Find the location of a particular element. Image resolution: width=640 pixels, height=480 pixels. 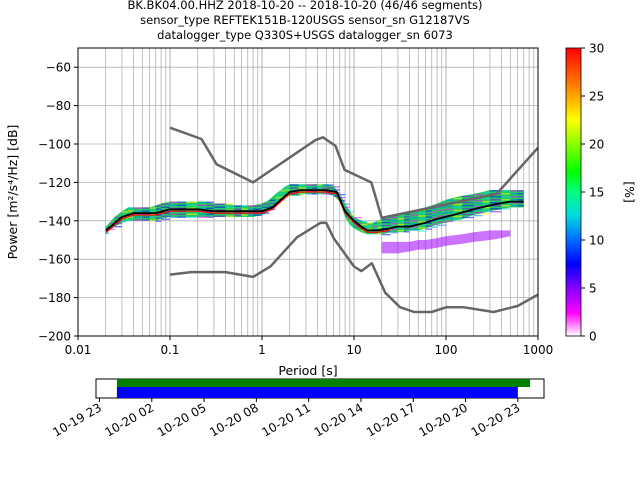

x-tick-label: 10 is located at coordinates (353, 350).